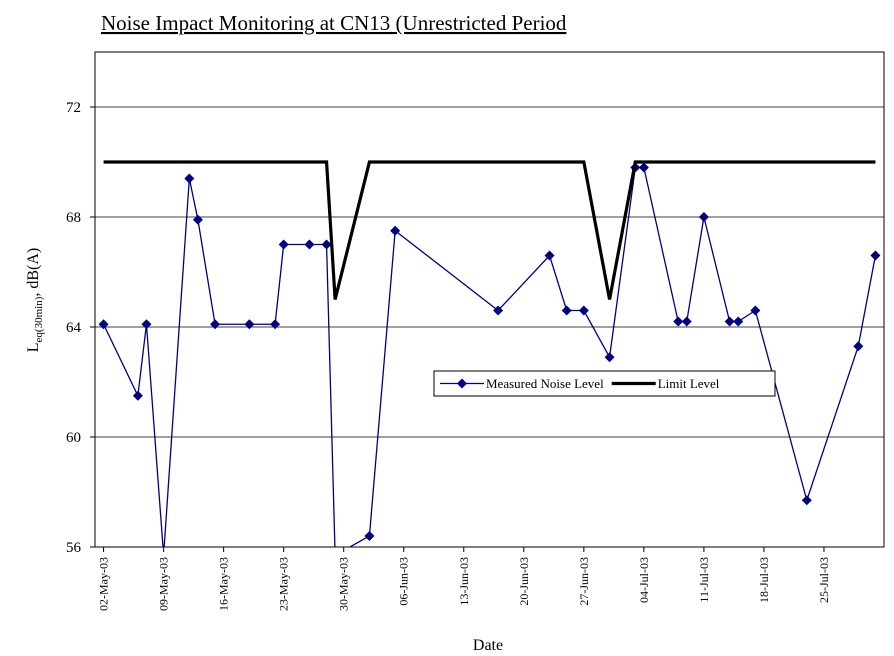 This screenshot has width=894, height=656. What do you see at coordinates (73, 108) in the screenshot?
I see `y-tick-label: 72` at bounding box center [73, 108].